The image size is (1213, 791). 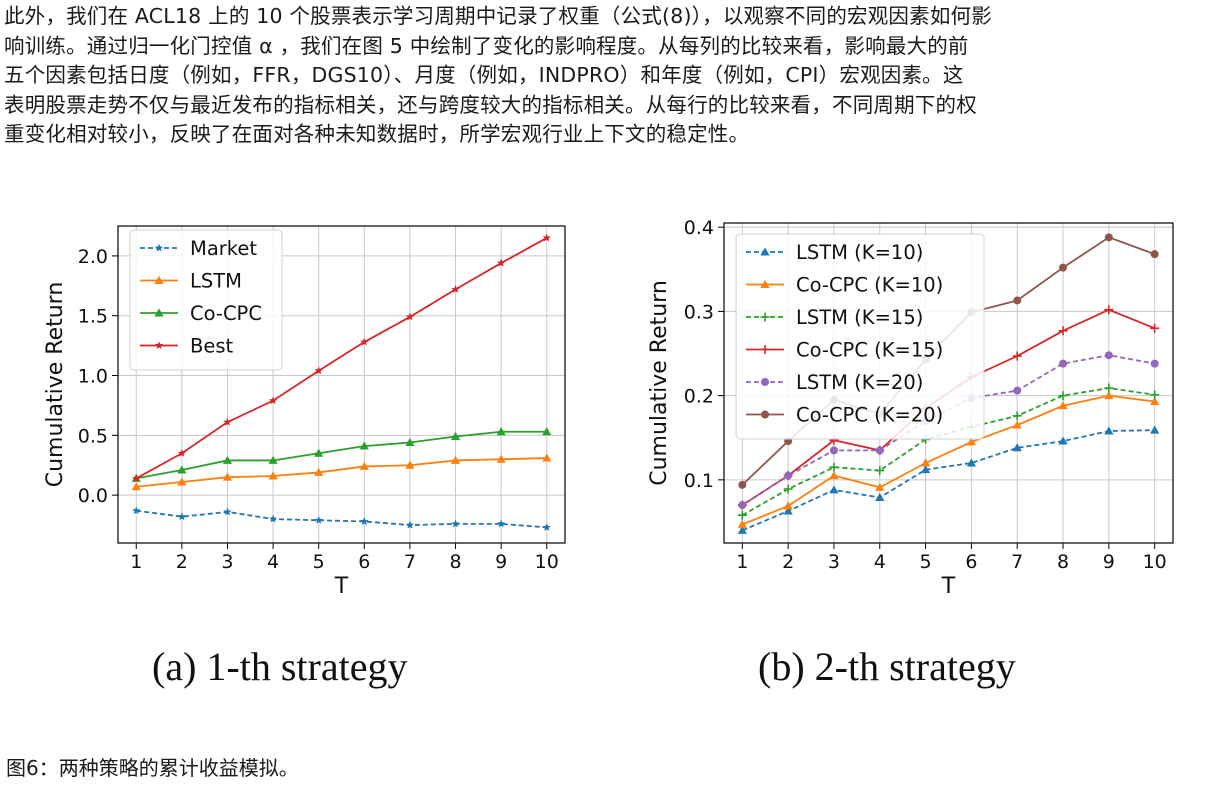 What do you see at coordinates (223, 248) in the screenshot?
I see `chart-a-legend-label: Market` at bounding box center [223, 248].